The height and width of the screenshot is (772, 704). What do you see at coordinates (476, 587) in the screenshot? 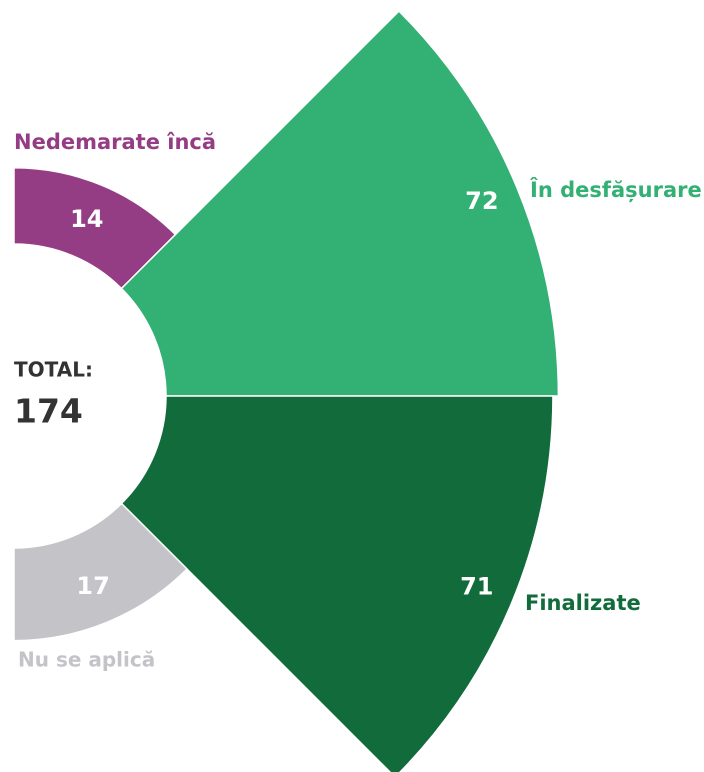
I see `value-label: 71` at bounding box center [476, 587].